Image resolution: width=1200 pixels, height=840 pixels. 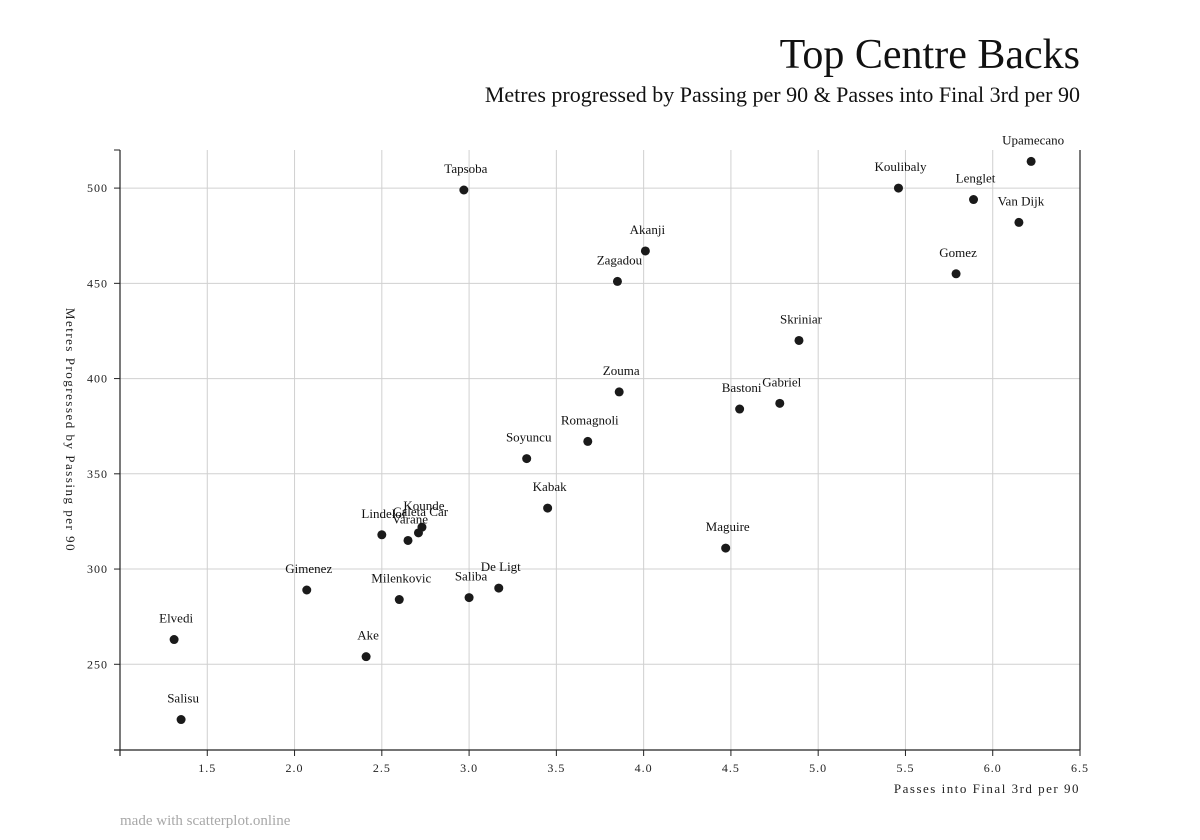 I want to click on y-tick-label: 300, so click(x=97, y=569).